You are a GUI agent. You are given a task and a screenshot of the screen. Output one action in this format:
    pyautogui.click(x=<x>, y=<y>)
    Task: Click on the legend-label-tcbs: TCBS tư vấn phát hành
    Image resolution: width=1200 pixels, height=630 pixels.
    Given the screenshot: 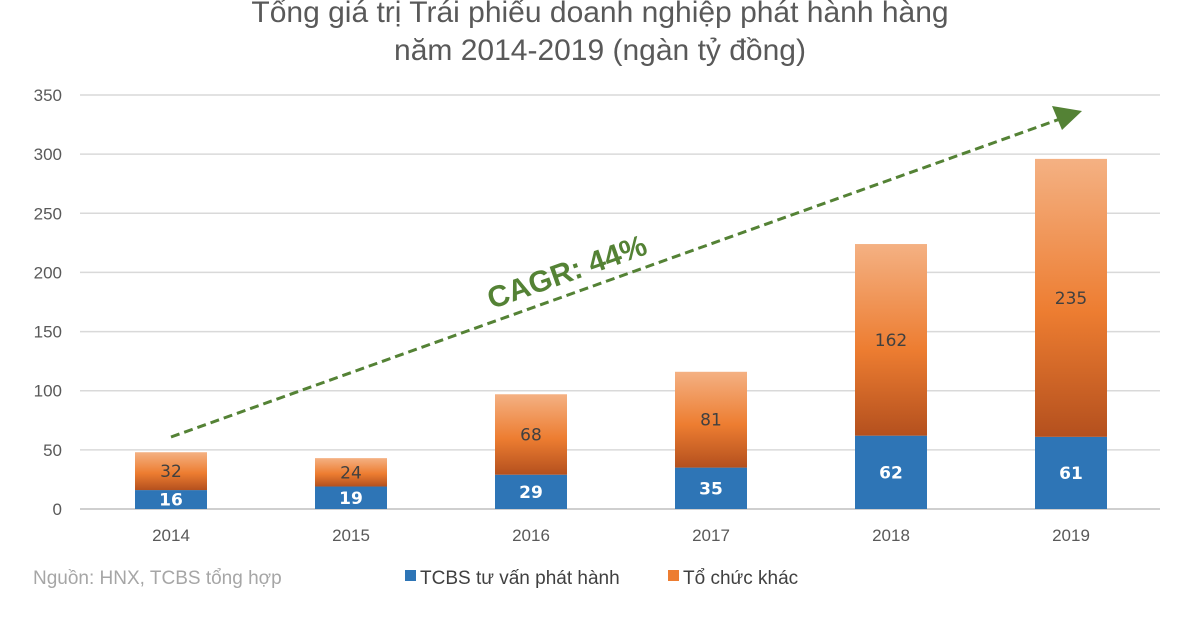 What is the action you would take?
    pyautogui.click(x=520, y=578)
    